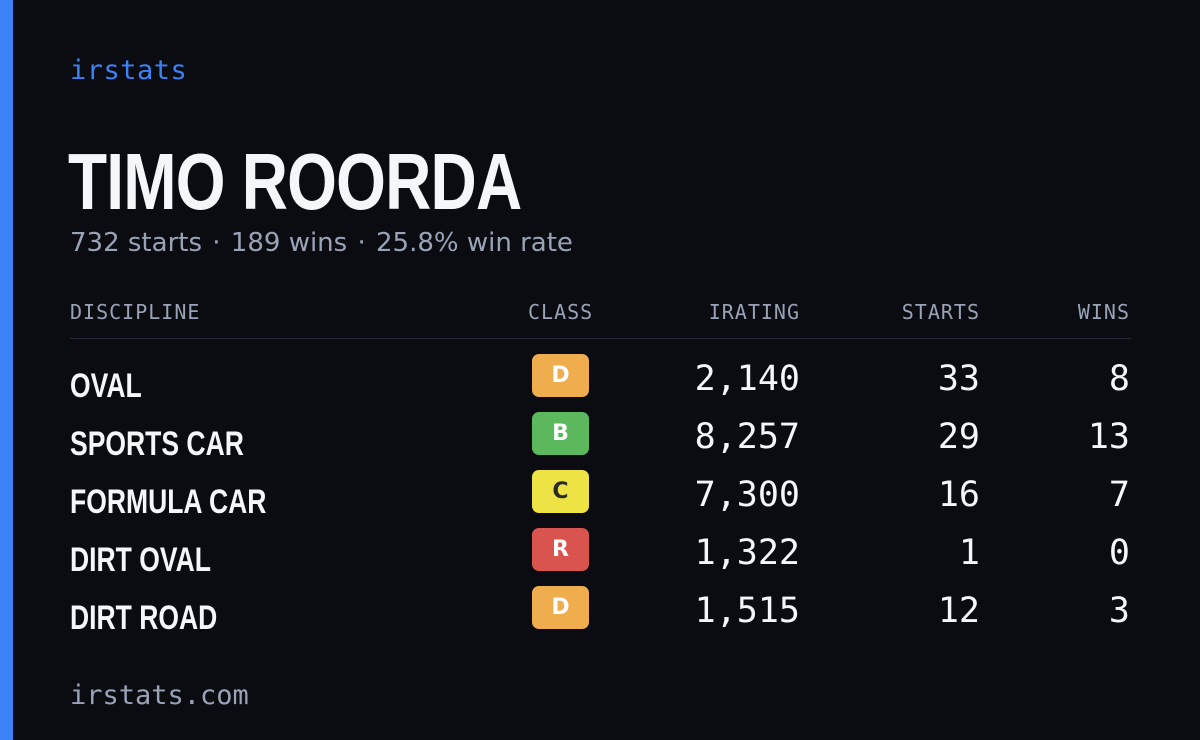 Image resolution: width=1200 pixels, height=740 pixels. What do you see at coordinates (600, 437) in the screenshot?
I see `table-row: SPORTS CAR B 8,257 29 13` at bounding box center [600, 437].